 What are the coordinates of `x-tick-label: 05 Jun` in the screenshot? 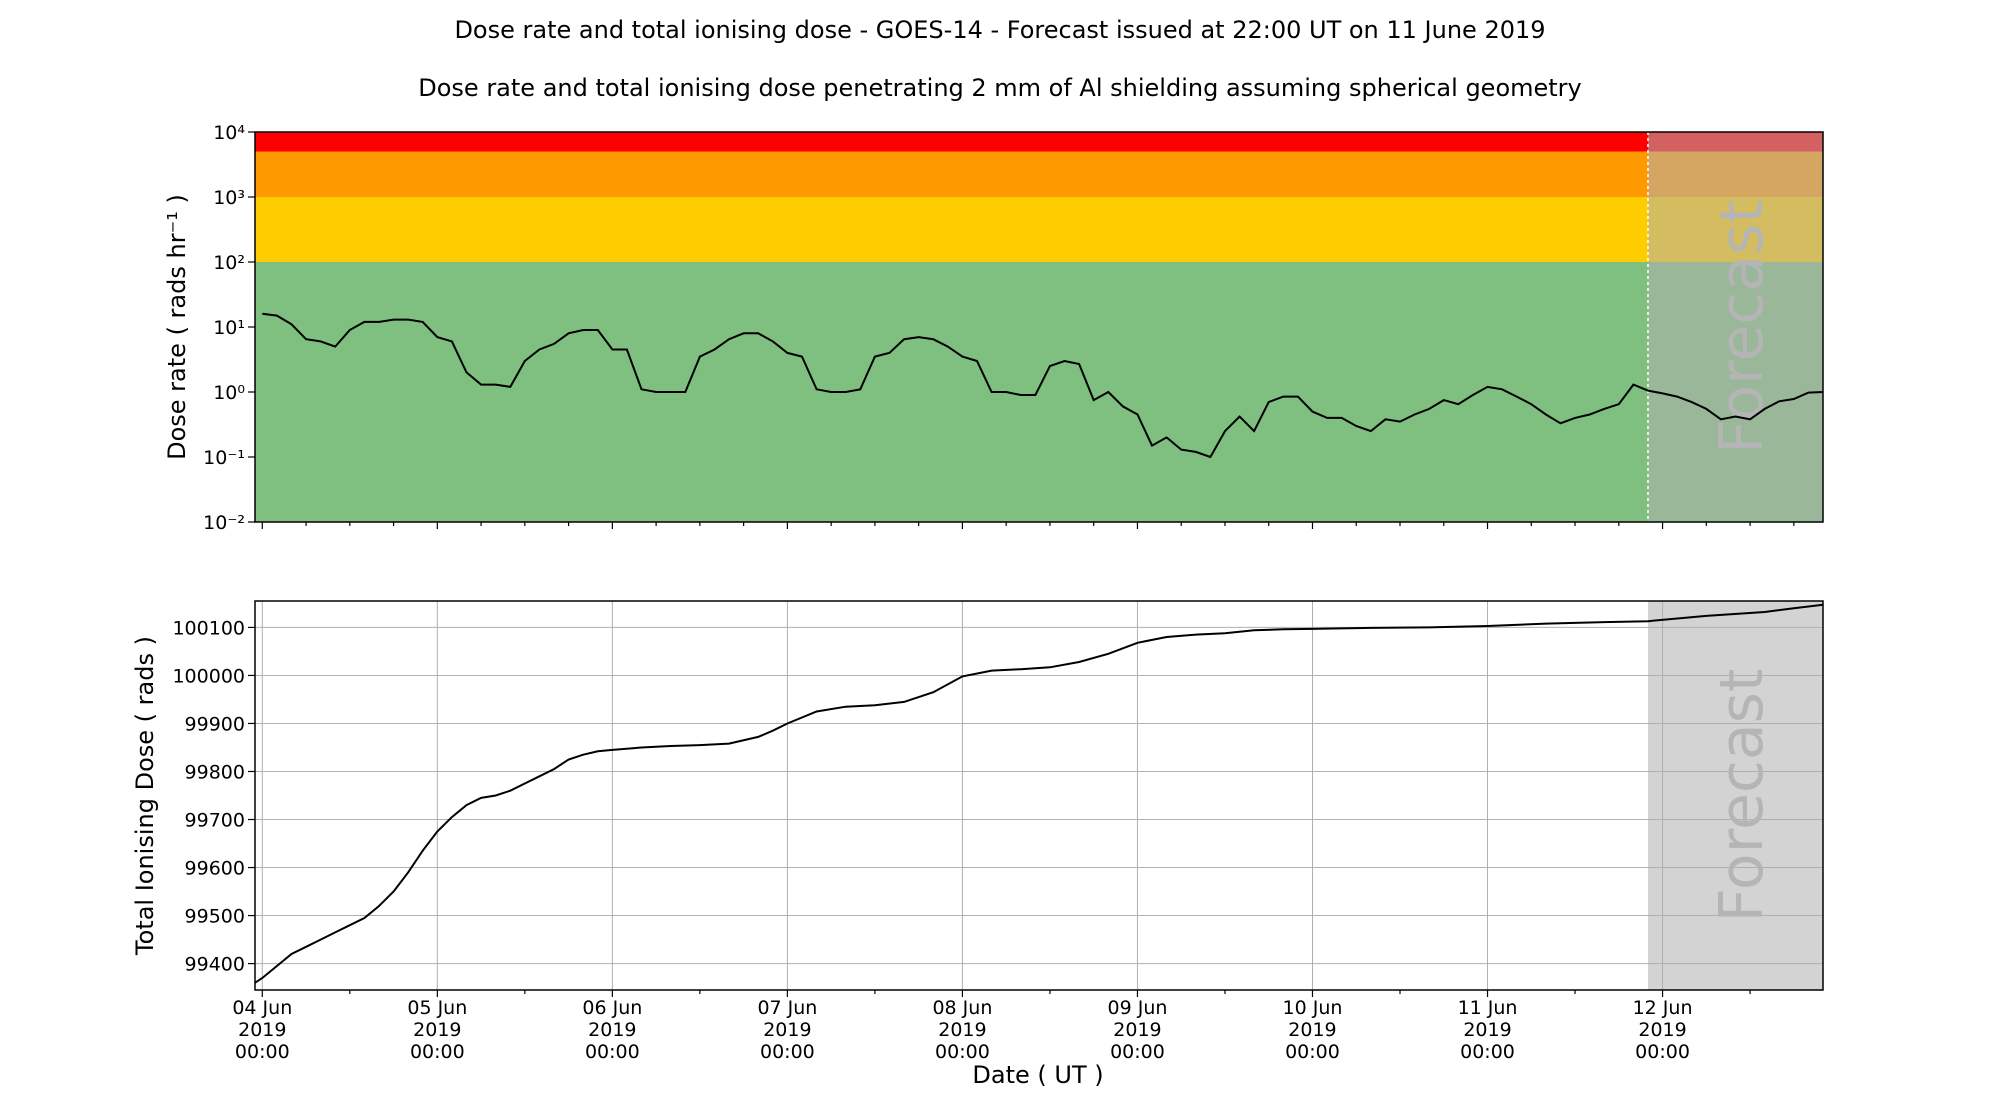 It's located at (437, 1008).